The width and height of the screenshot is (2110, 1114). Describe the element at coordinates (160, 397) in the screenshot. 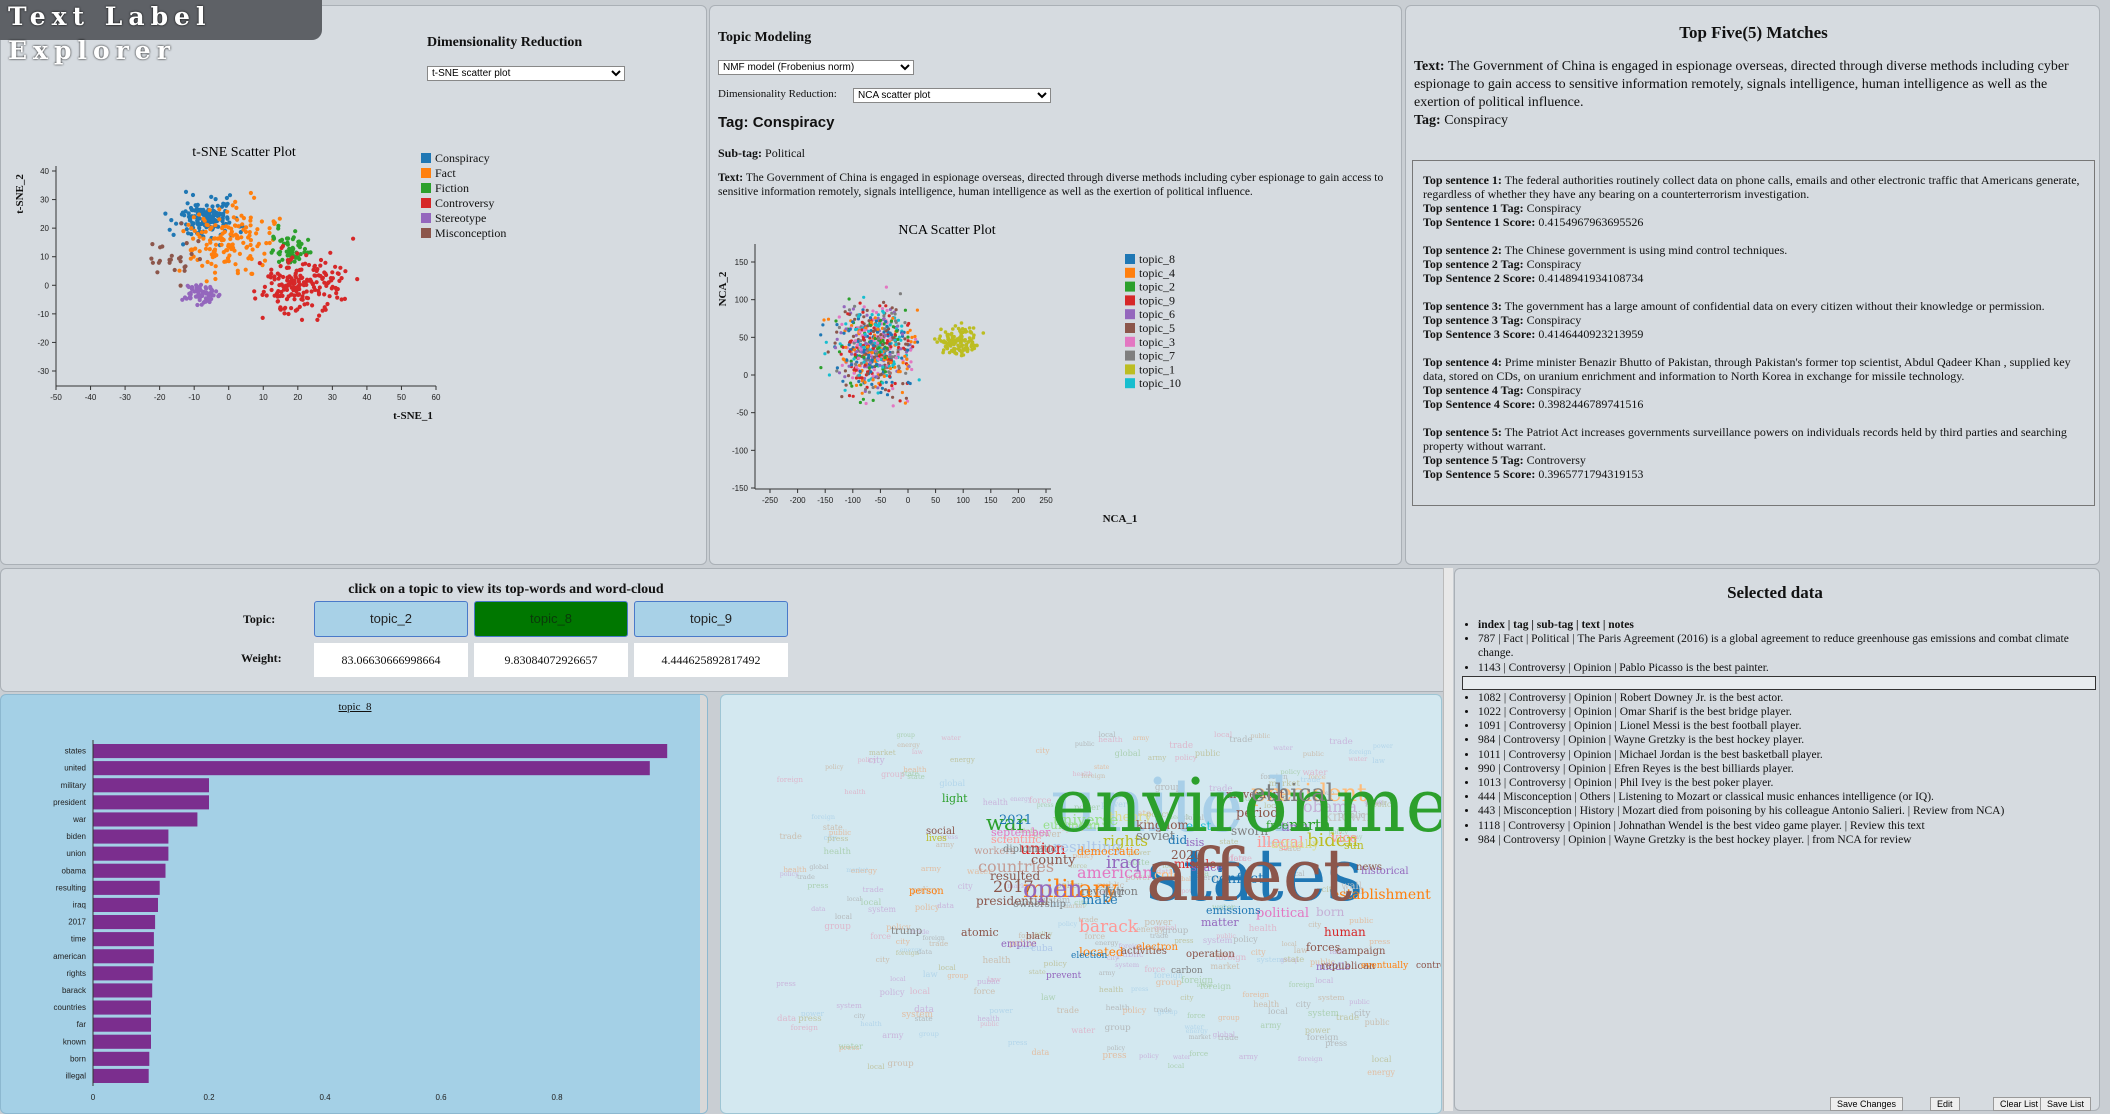

I see `tsne-x-tick: -20` at that location.